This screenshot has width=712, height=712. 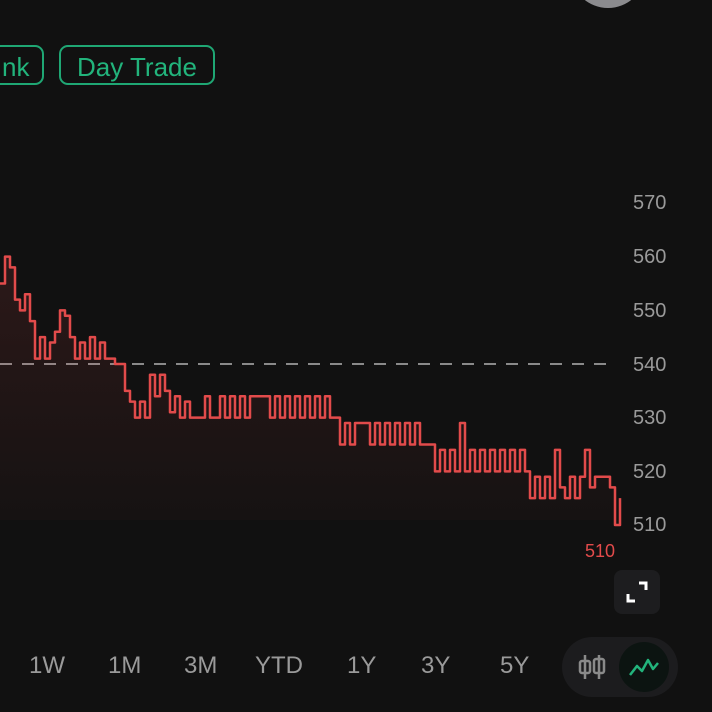 I want to click on chip-day-trade: Day Trade, so click(x=137, y=65).